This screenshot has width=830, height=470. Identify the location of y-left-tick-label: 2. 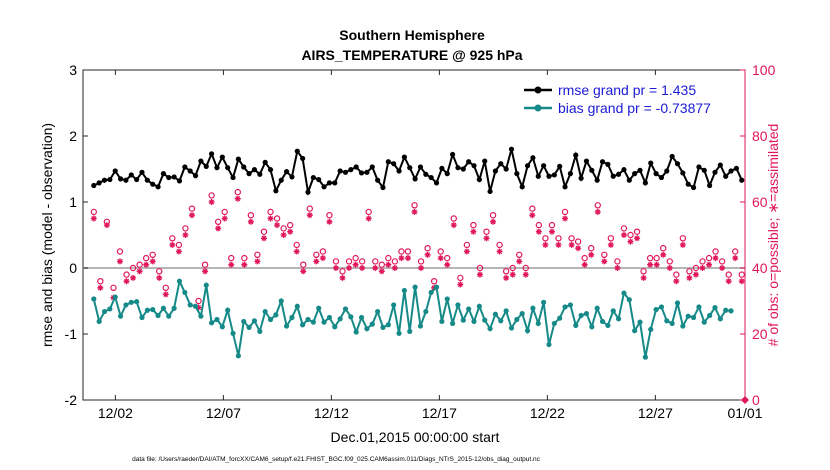
(73, 136).